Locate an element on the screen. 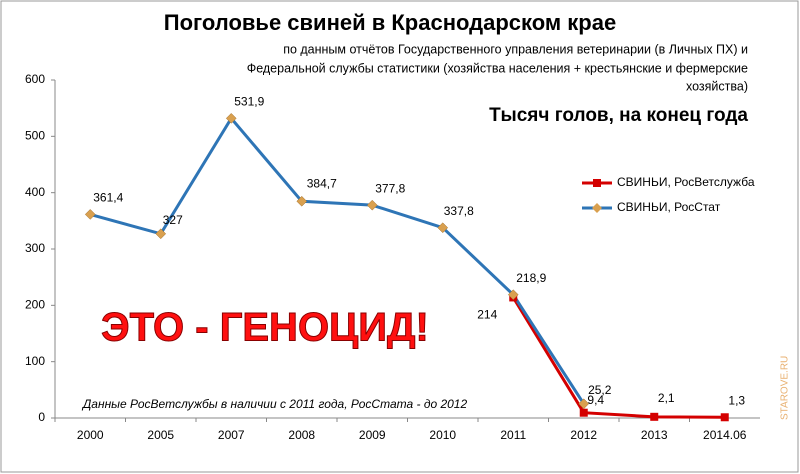  data-label: 2,1 is located at coordinates (666, 398).